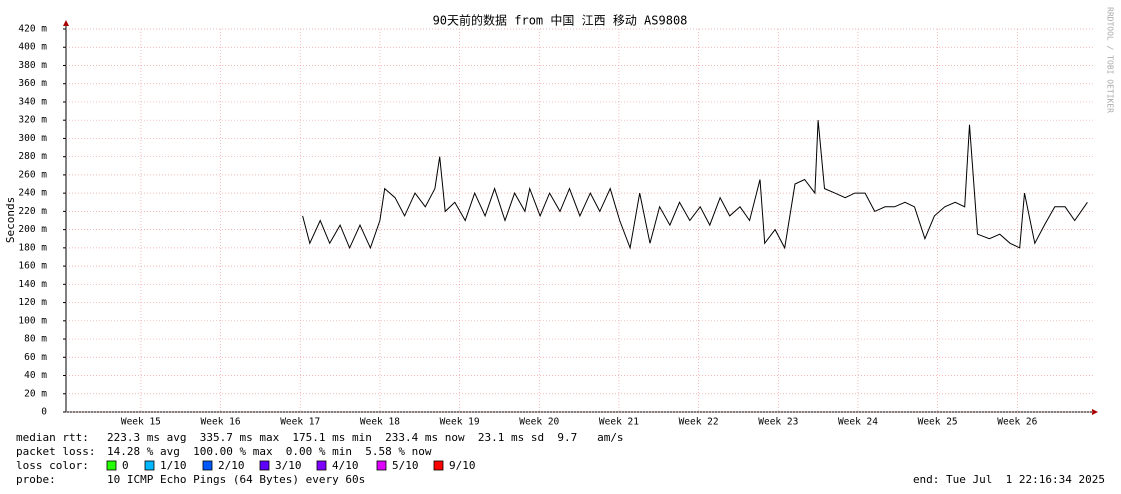 This screenshot has width=1121, height=494. What do you see at coordinates (32, 120) in the screenshot?
I see `y-tick-label: 320 m` at bounding box center [32, 120].